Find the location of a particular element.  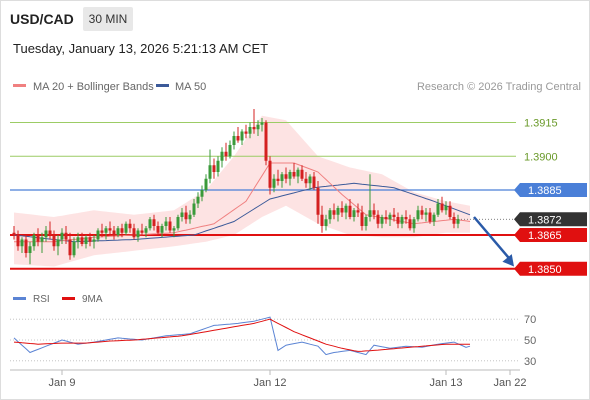

rsi-line is located at coordinates (242, 336).